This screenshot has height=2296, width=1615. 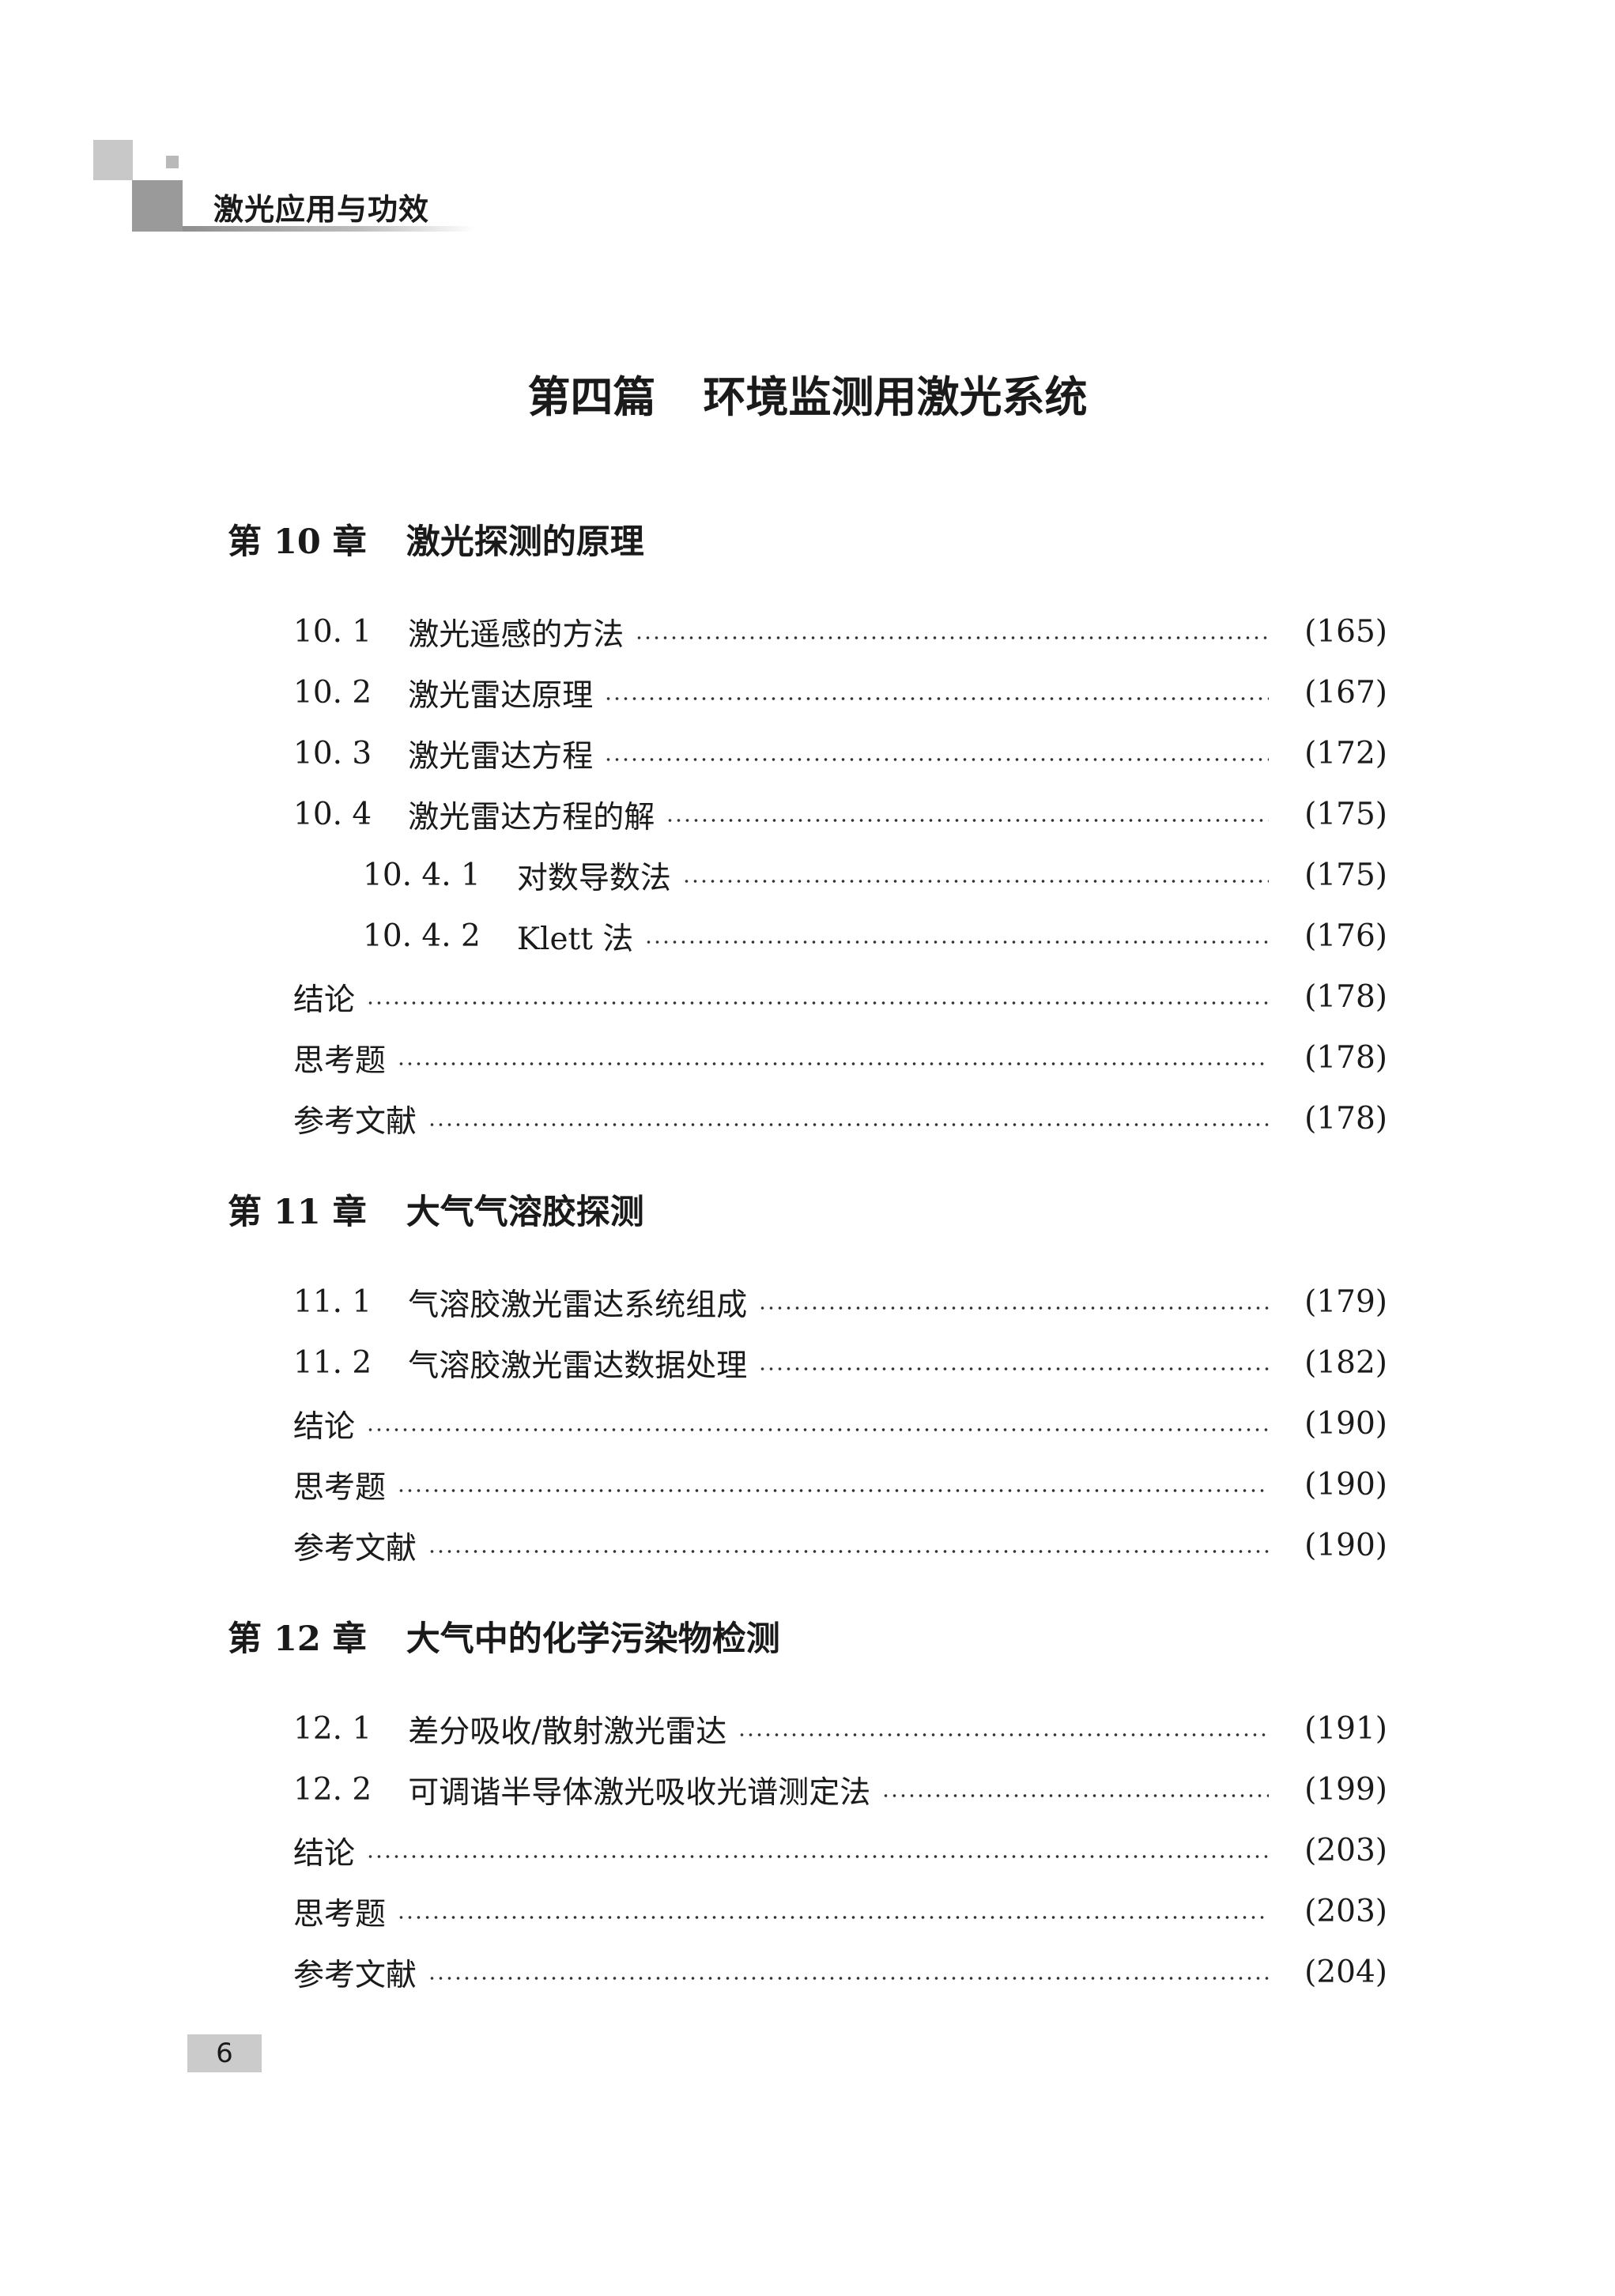 I want to click on entry-title: 激光雷达方程的解, so click(x=531, y=817).